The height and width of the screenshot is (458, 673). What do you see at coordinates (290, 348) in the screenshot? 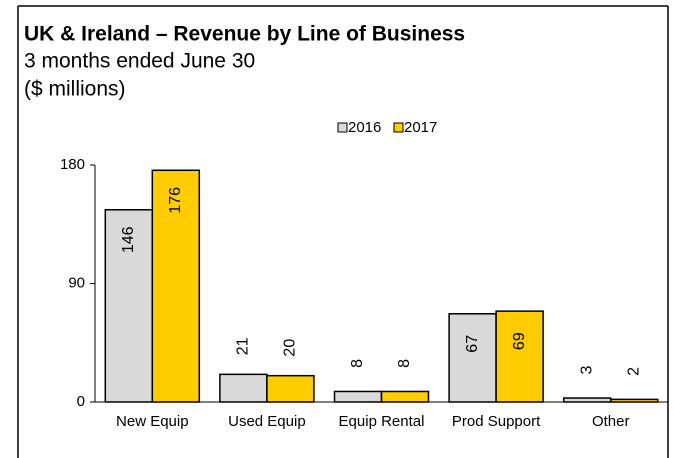
I see `value-label: 20` at bounding box center [290, 348].